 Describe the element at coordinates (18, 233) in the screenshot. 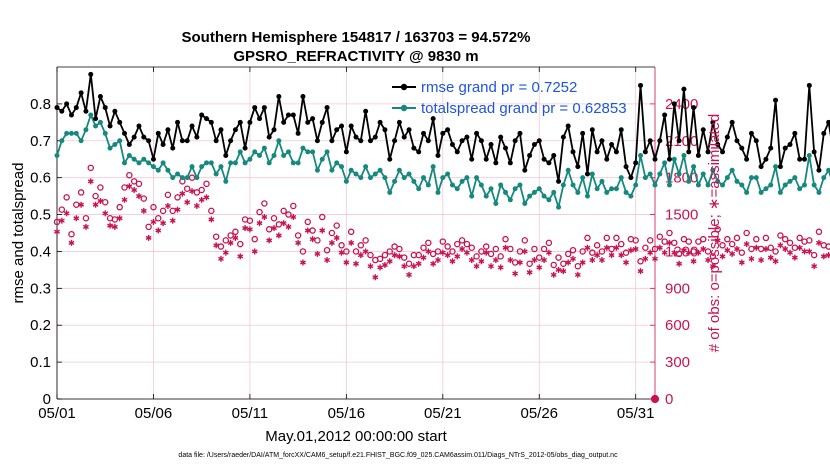

I see `y-axis-label-left: rmse and totalspread` at that location.